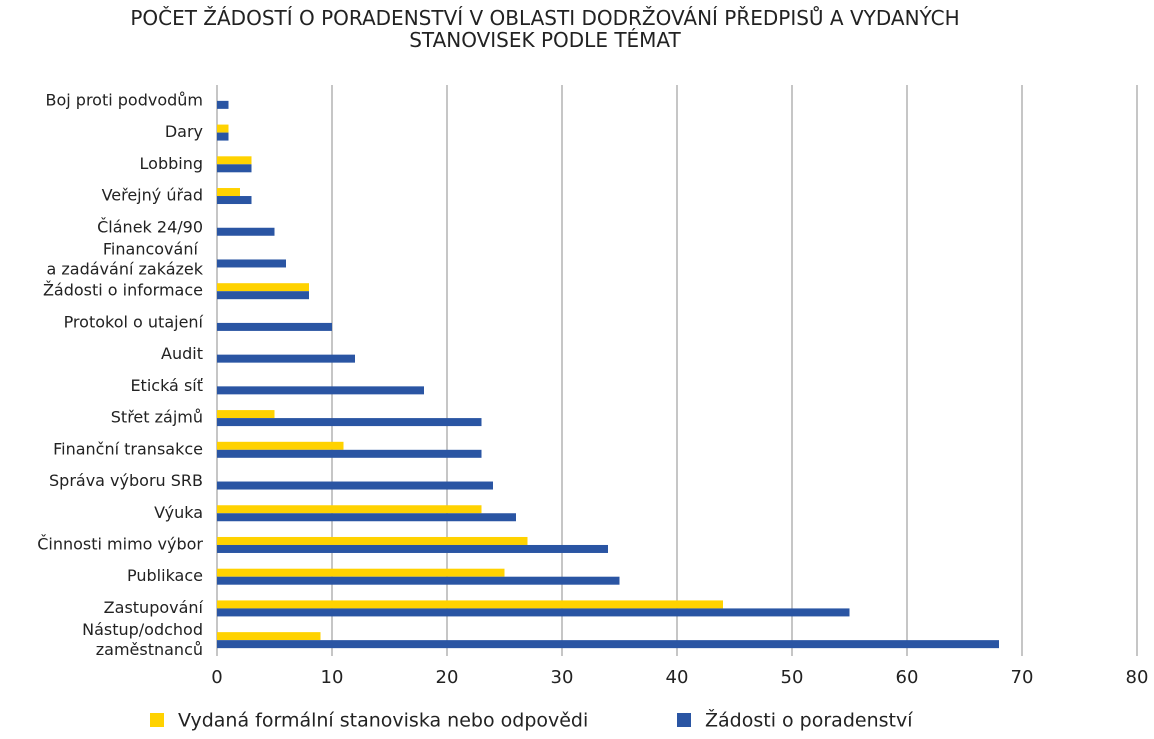 This screenshot has height=739, width=1154. Describe the element at coordinates (178, 512) in the screenshot. I see `y-tick-label: Výuka` at that location.